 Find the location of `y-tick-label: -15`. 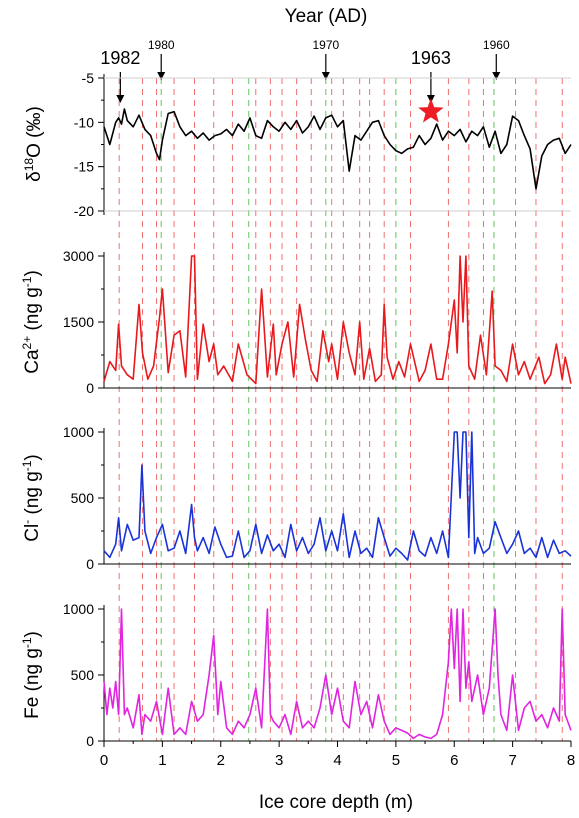

y-tick-label: -15 is located at coordinates (84, 167).